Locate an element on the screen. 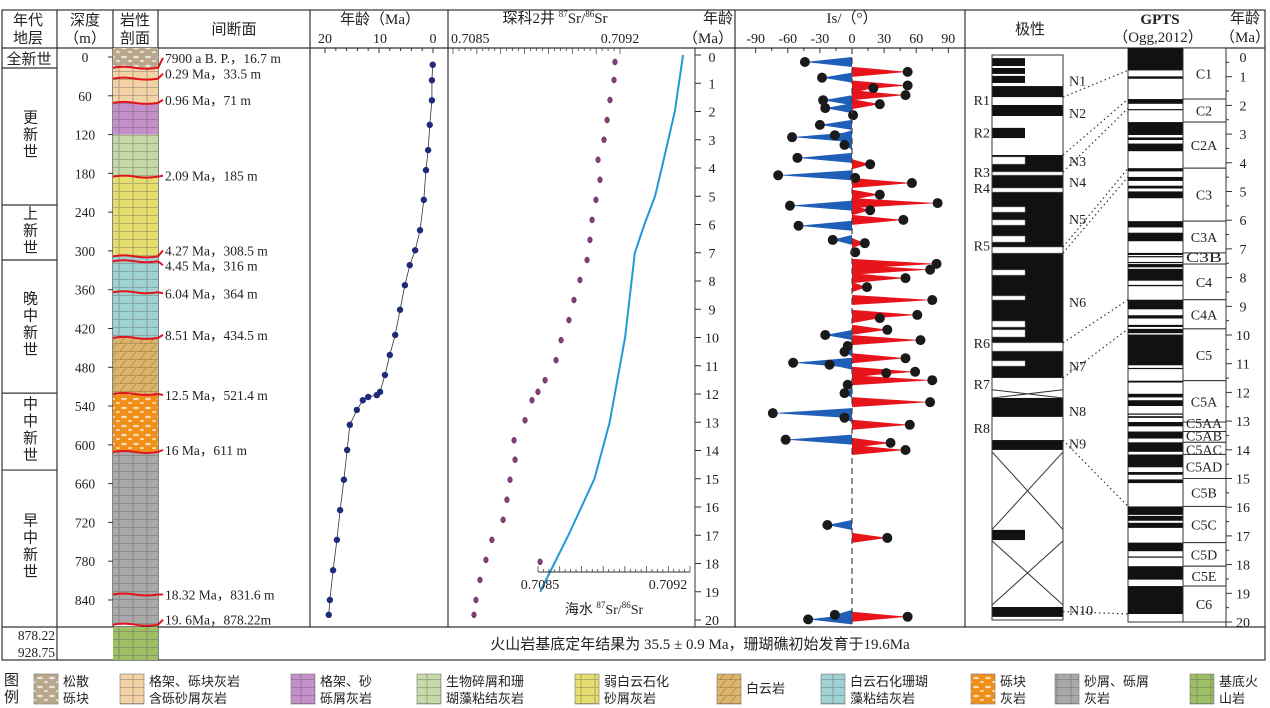 The image size is (1270, 708). hiatus-label: 0.29 Ma，33.5 m is located at coordinates (213, 74).